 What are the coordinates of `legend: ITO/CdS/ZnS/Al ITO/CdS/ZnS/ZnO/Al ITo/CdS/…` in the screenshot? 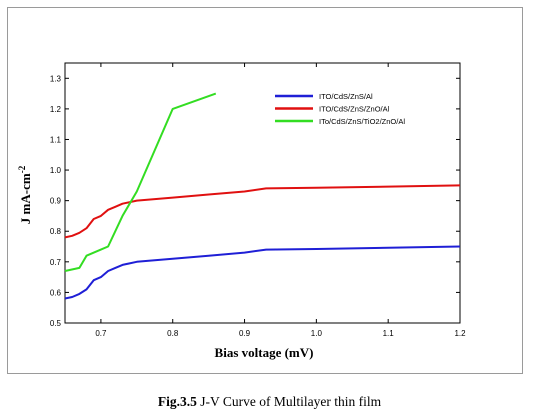 It's located at (340, 109).